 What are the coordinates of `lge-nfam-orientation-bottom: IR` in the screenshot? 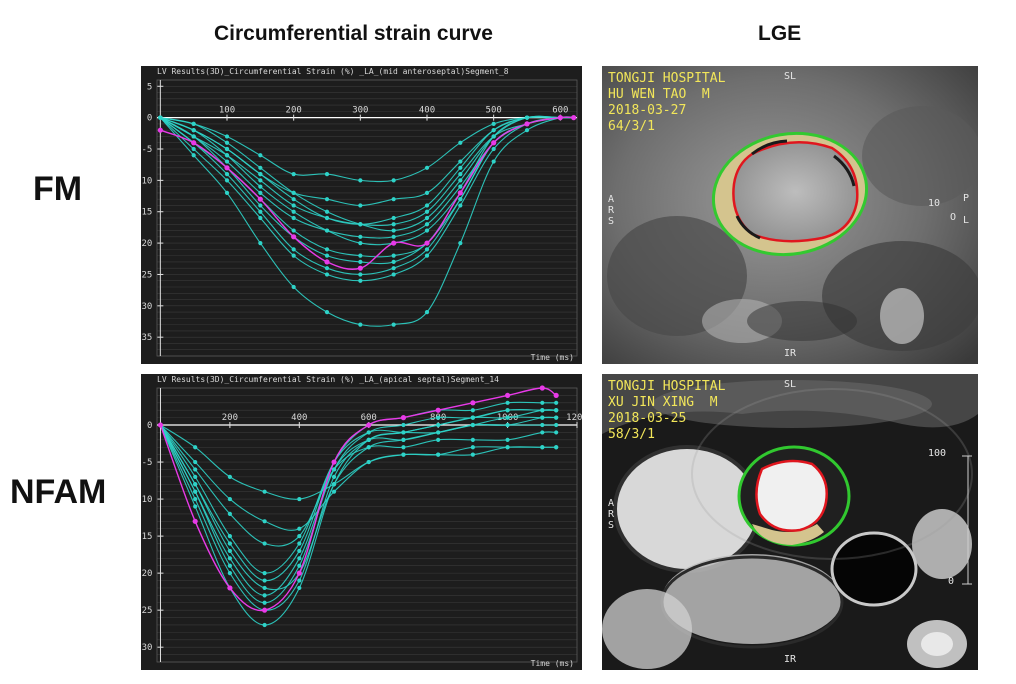 It's located at (790, 659).